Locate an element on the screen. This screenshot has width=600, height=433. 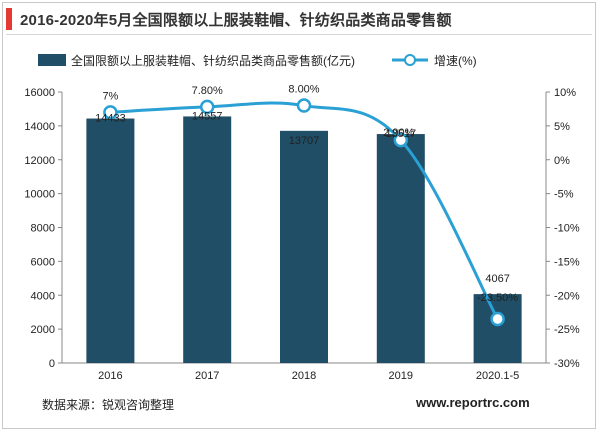
bar-value-label: 14433 is located at coordinates (110, 119).